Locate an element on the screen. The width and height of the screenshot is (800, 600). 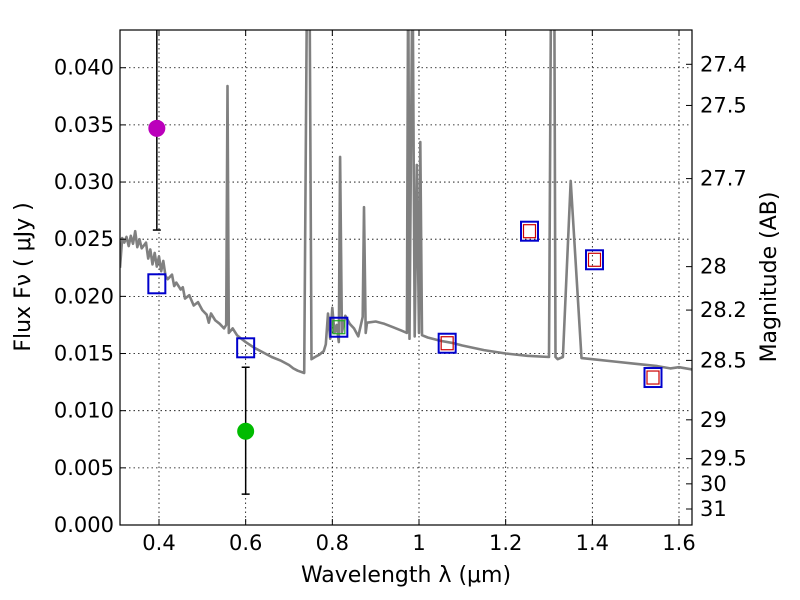
y-tick-label: 0.005 is located at coordinates (84, 468).